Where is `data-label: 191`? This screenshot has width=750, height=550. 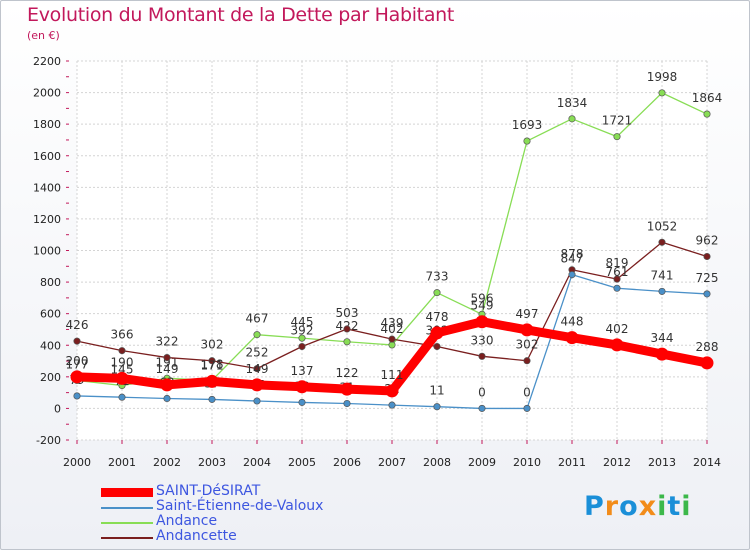
data-label: 191 is located at coordinates (167, 362).